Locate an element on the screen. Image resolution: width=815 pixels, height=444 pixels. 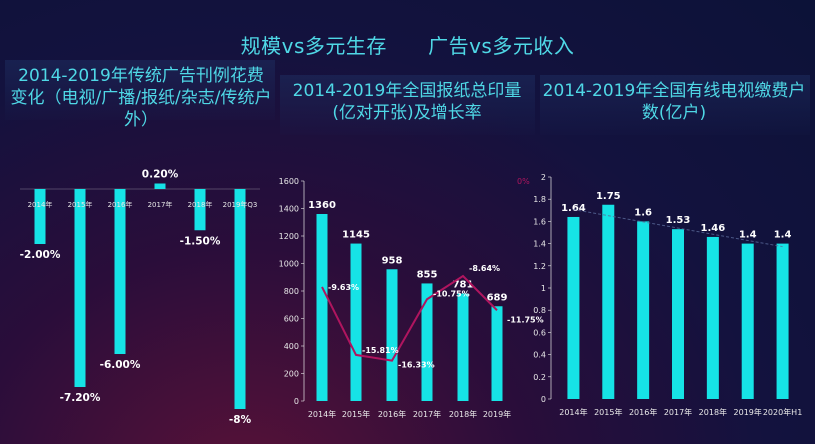
chart3-y-tick: 0.6 is located at coordinates (539, 332).